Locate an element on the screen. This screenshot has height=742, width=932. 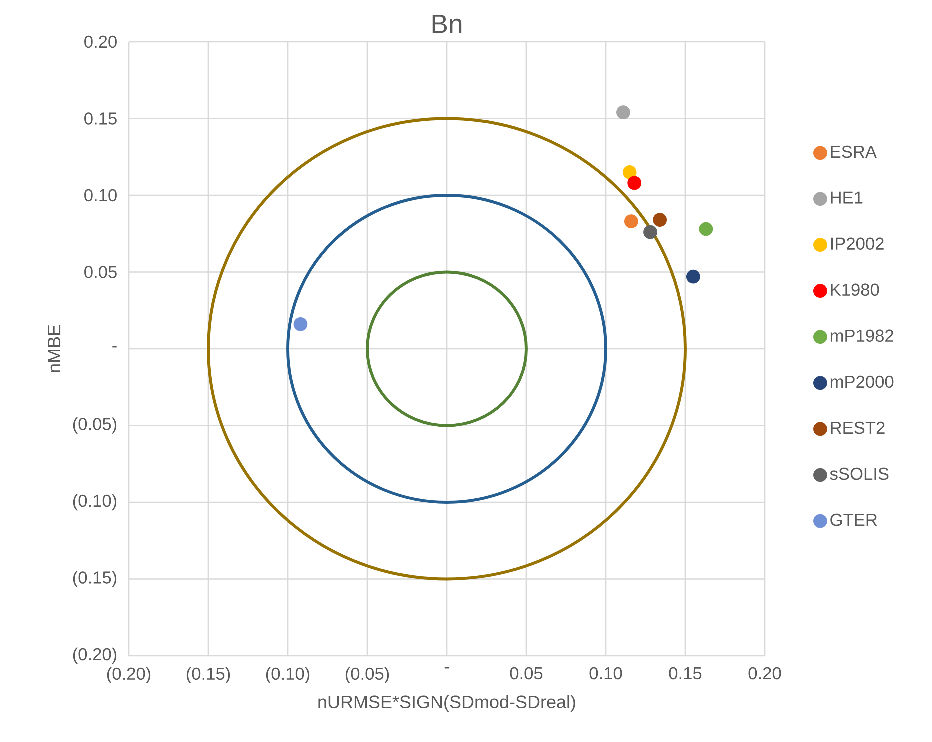
y-tick-label: 0.10 is located at coordinates (100, 195).